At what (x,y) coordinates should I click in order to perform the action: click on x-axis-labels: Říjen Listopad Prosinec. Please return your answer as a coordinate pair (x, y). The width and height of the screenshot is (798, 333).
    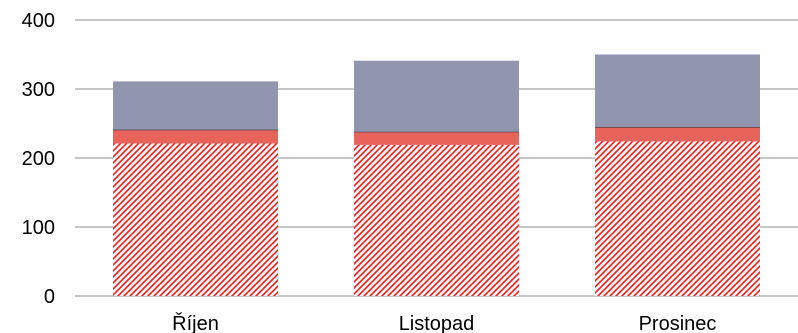
    Looking at the image, I should click on (444, 322).